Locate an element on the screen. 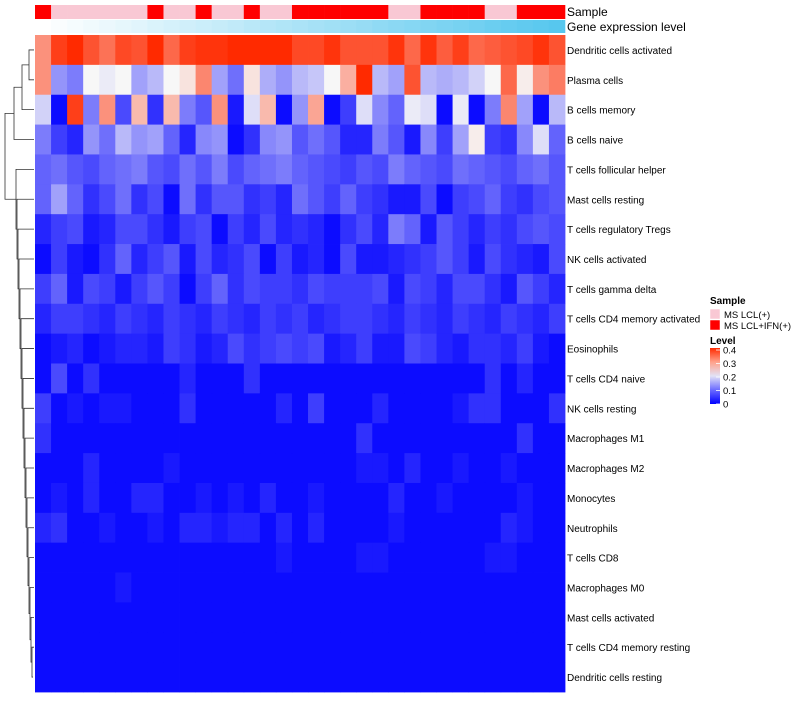  row-label: Eosinophils is located at coordinates (592, 350).